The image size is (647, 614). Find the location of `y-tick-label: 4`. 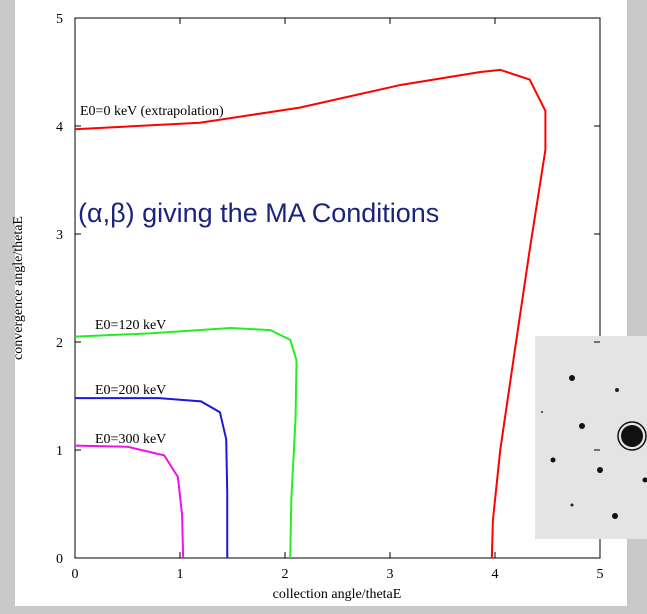

y-tick-label: 4 is located at coordinates (59, 127).